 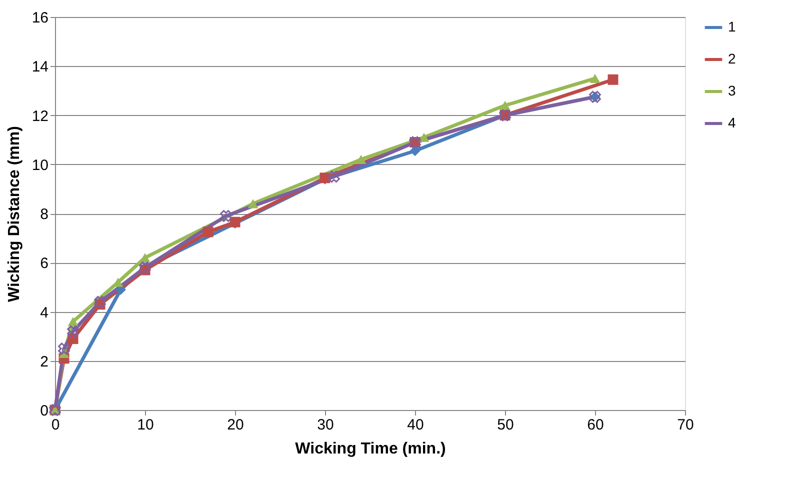 What do you see at coordinates (370, 449) in the screenshot?
I see `x-axis-title: Wicking Time (min.)` at bounding box center [370, 449].